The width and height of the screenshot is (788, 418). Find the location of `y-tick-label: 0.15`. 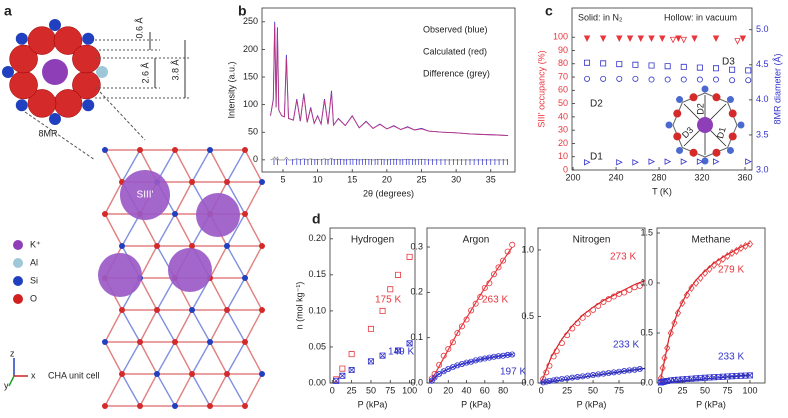

y-tick-label: 0.15 is located at coordinates (317, 274).